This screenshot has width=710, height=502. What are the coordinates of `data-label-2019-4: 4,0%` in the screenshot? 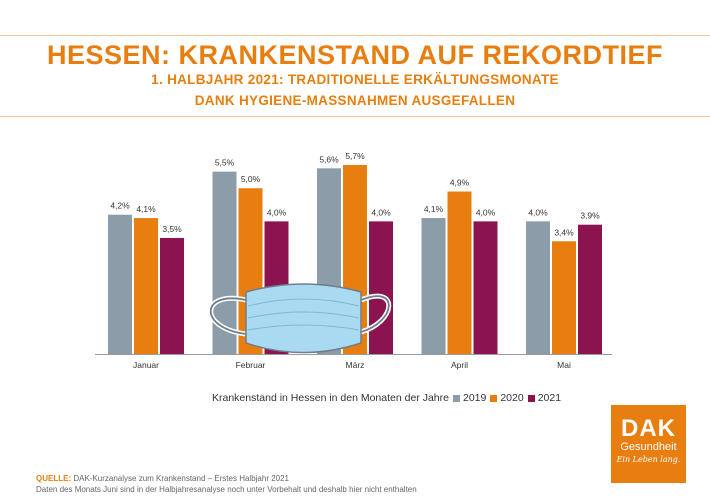 It's located at (538, 212).